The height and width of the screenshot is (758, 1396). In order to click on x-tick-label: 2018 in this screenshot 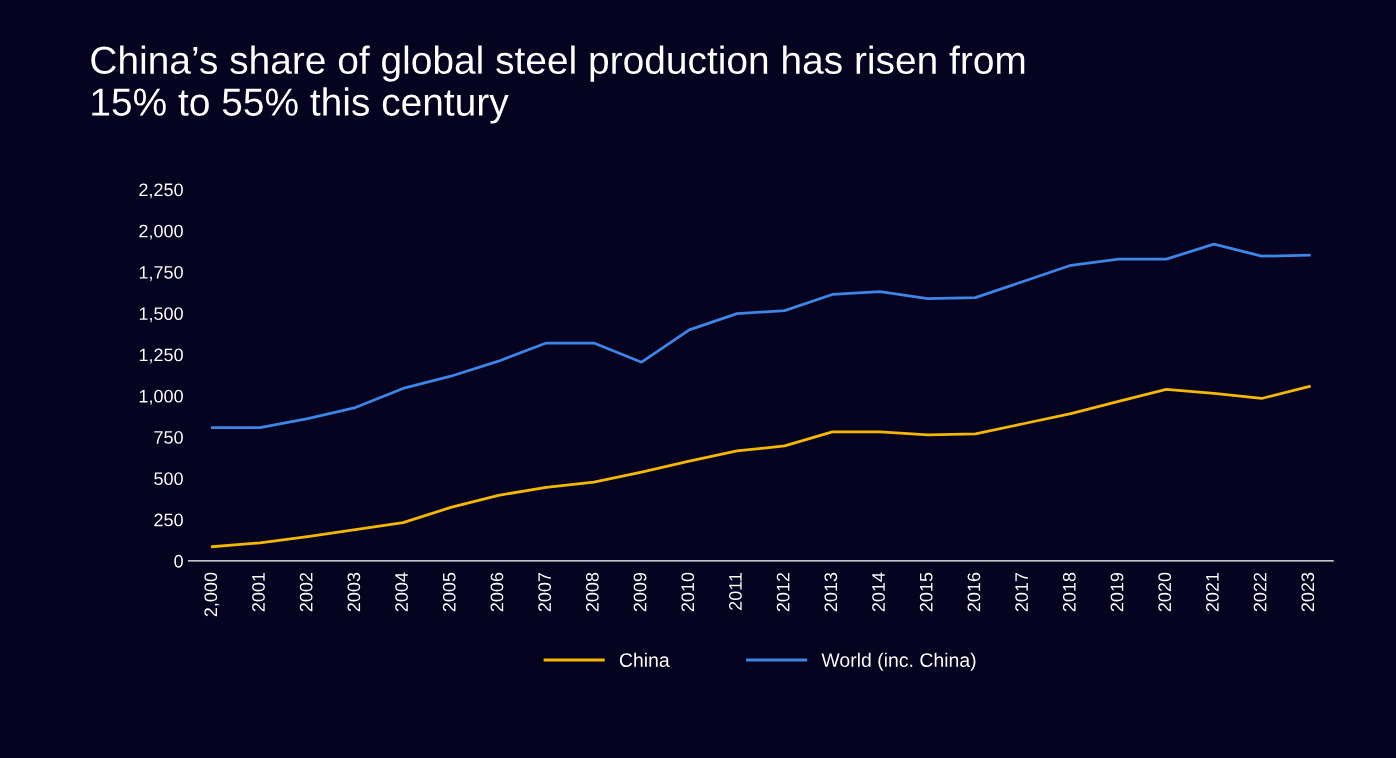, I will do `click(1069, 592)`.